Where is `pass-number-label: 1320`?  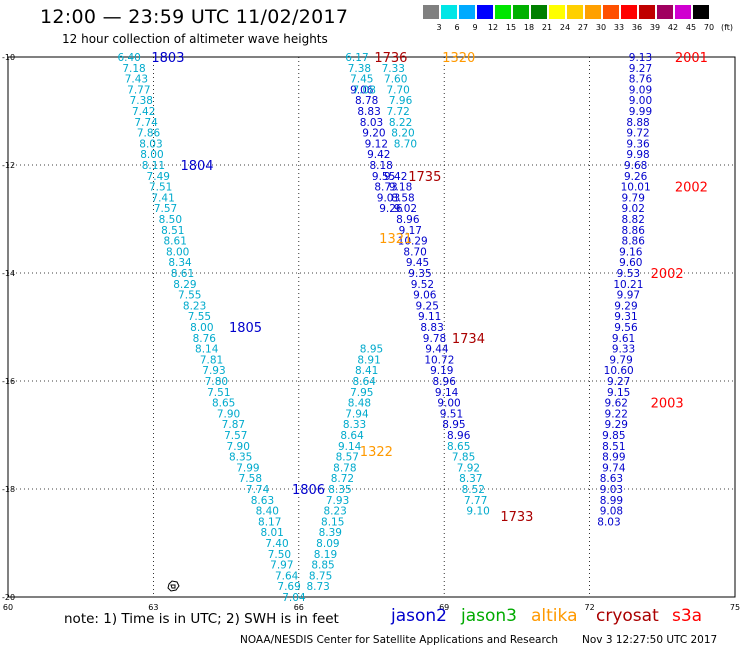
pass-number-label: 1320 is located at coordinates (458, 58).